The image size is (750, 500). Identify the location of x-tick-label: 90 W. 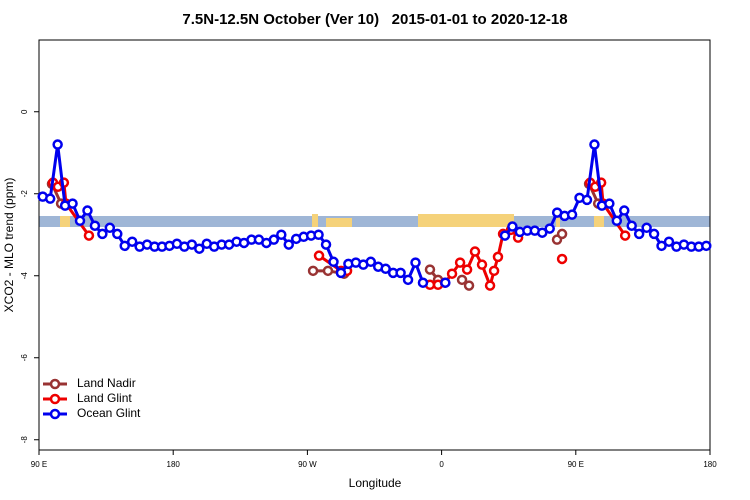
(307, 464).